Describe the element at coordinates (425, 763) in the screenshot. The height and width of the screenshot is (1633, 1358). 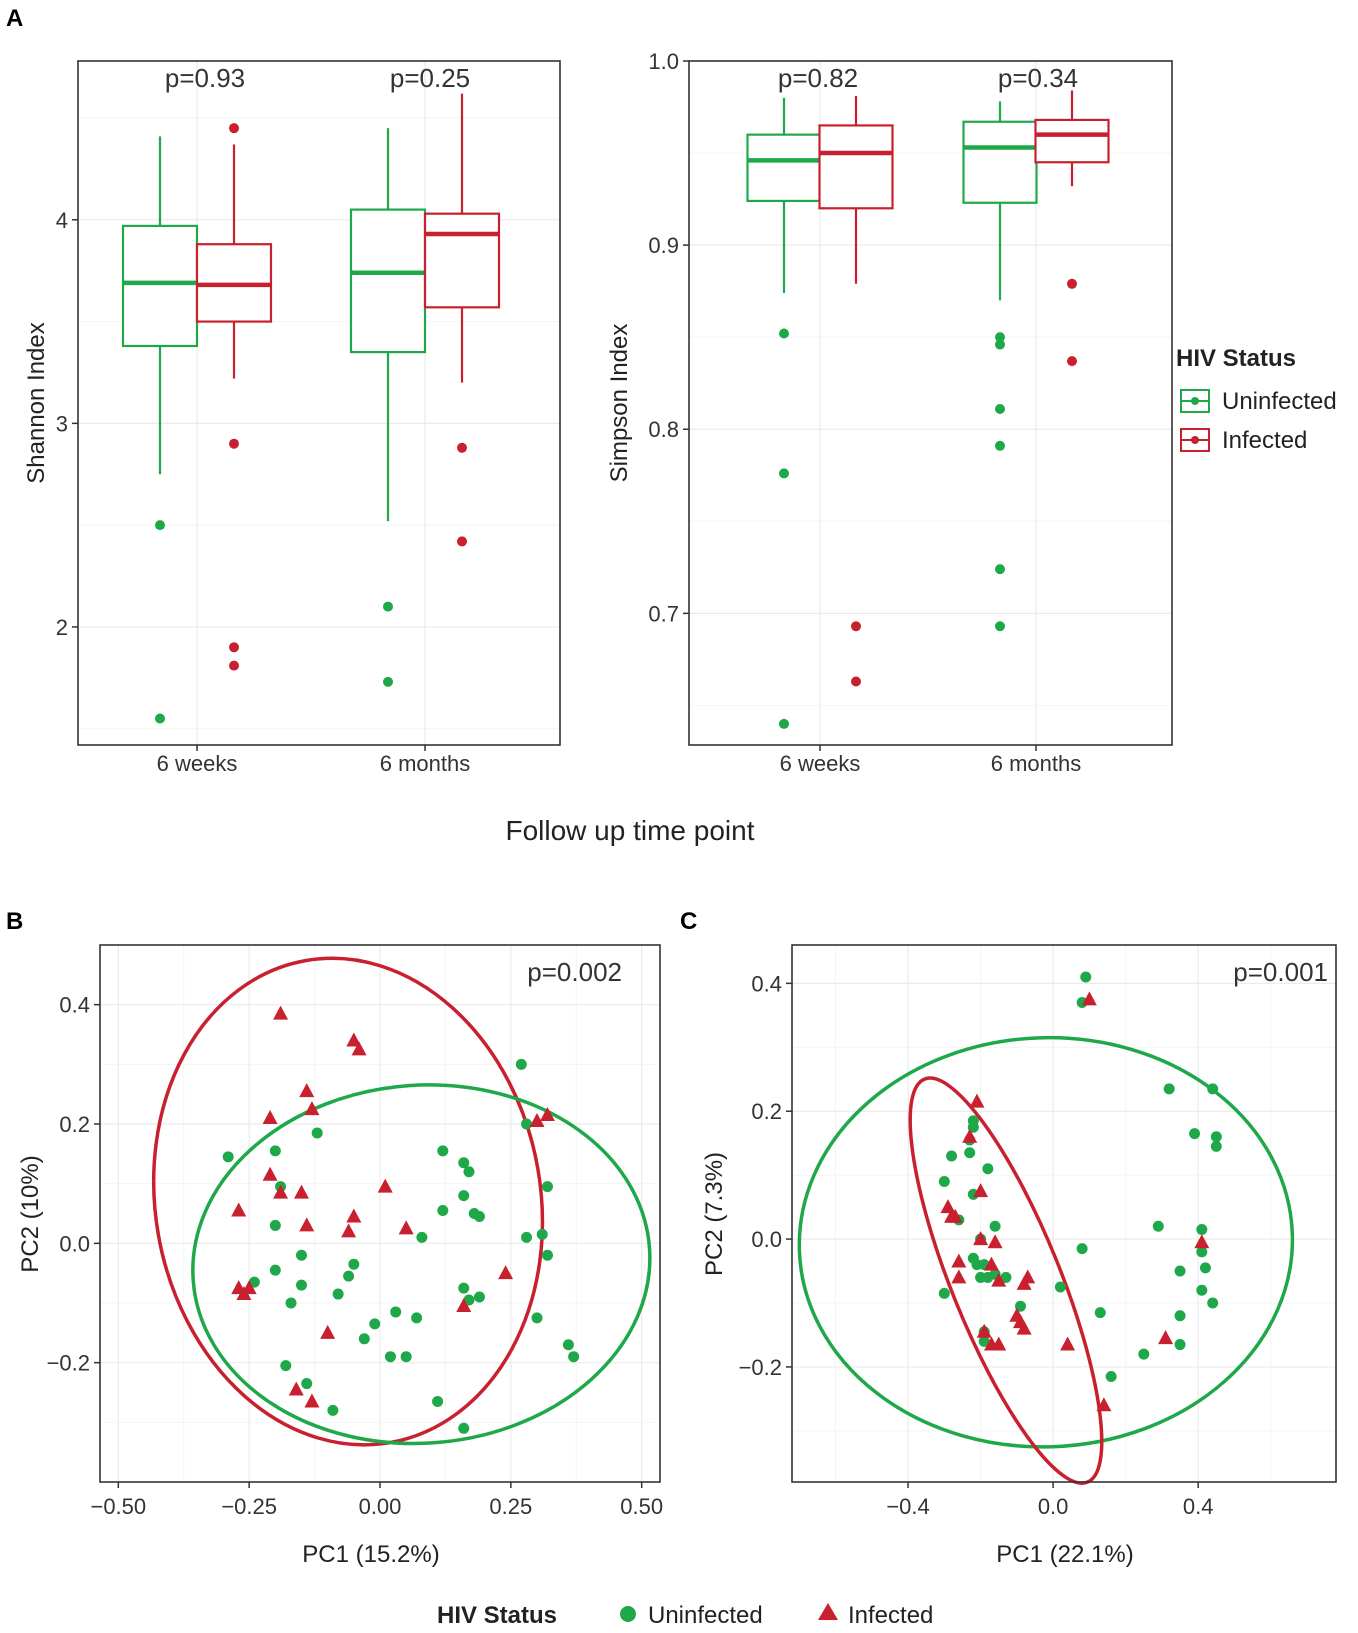
I see `shannon-xtick-6months: 6 months` at that location.